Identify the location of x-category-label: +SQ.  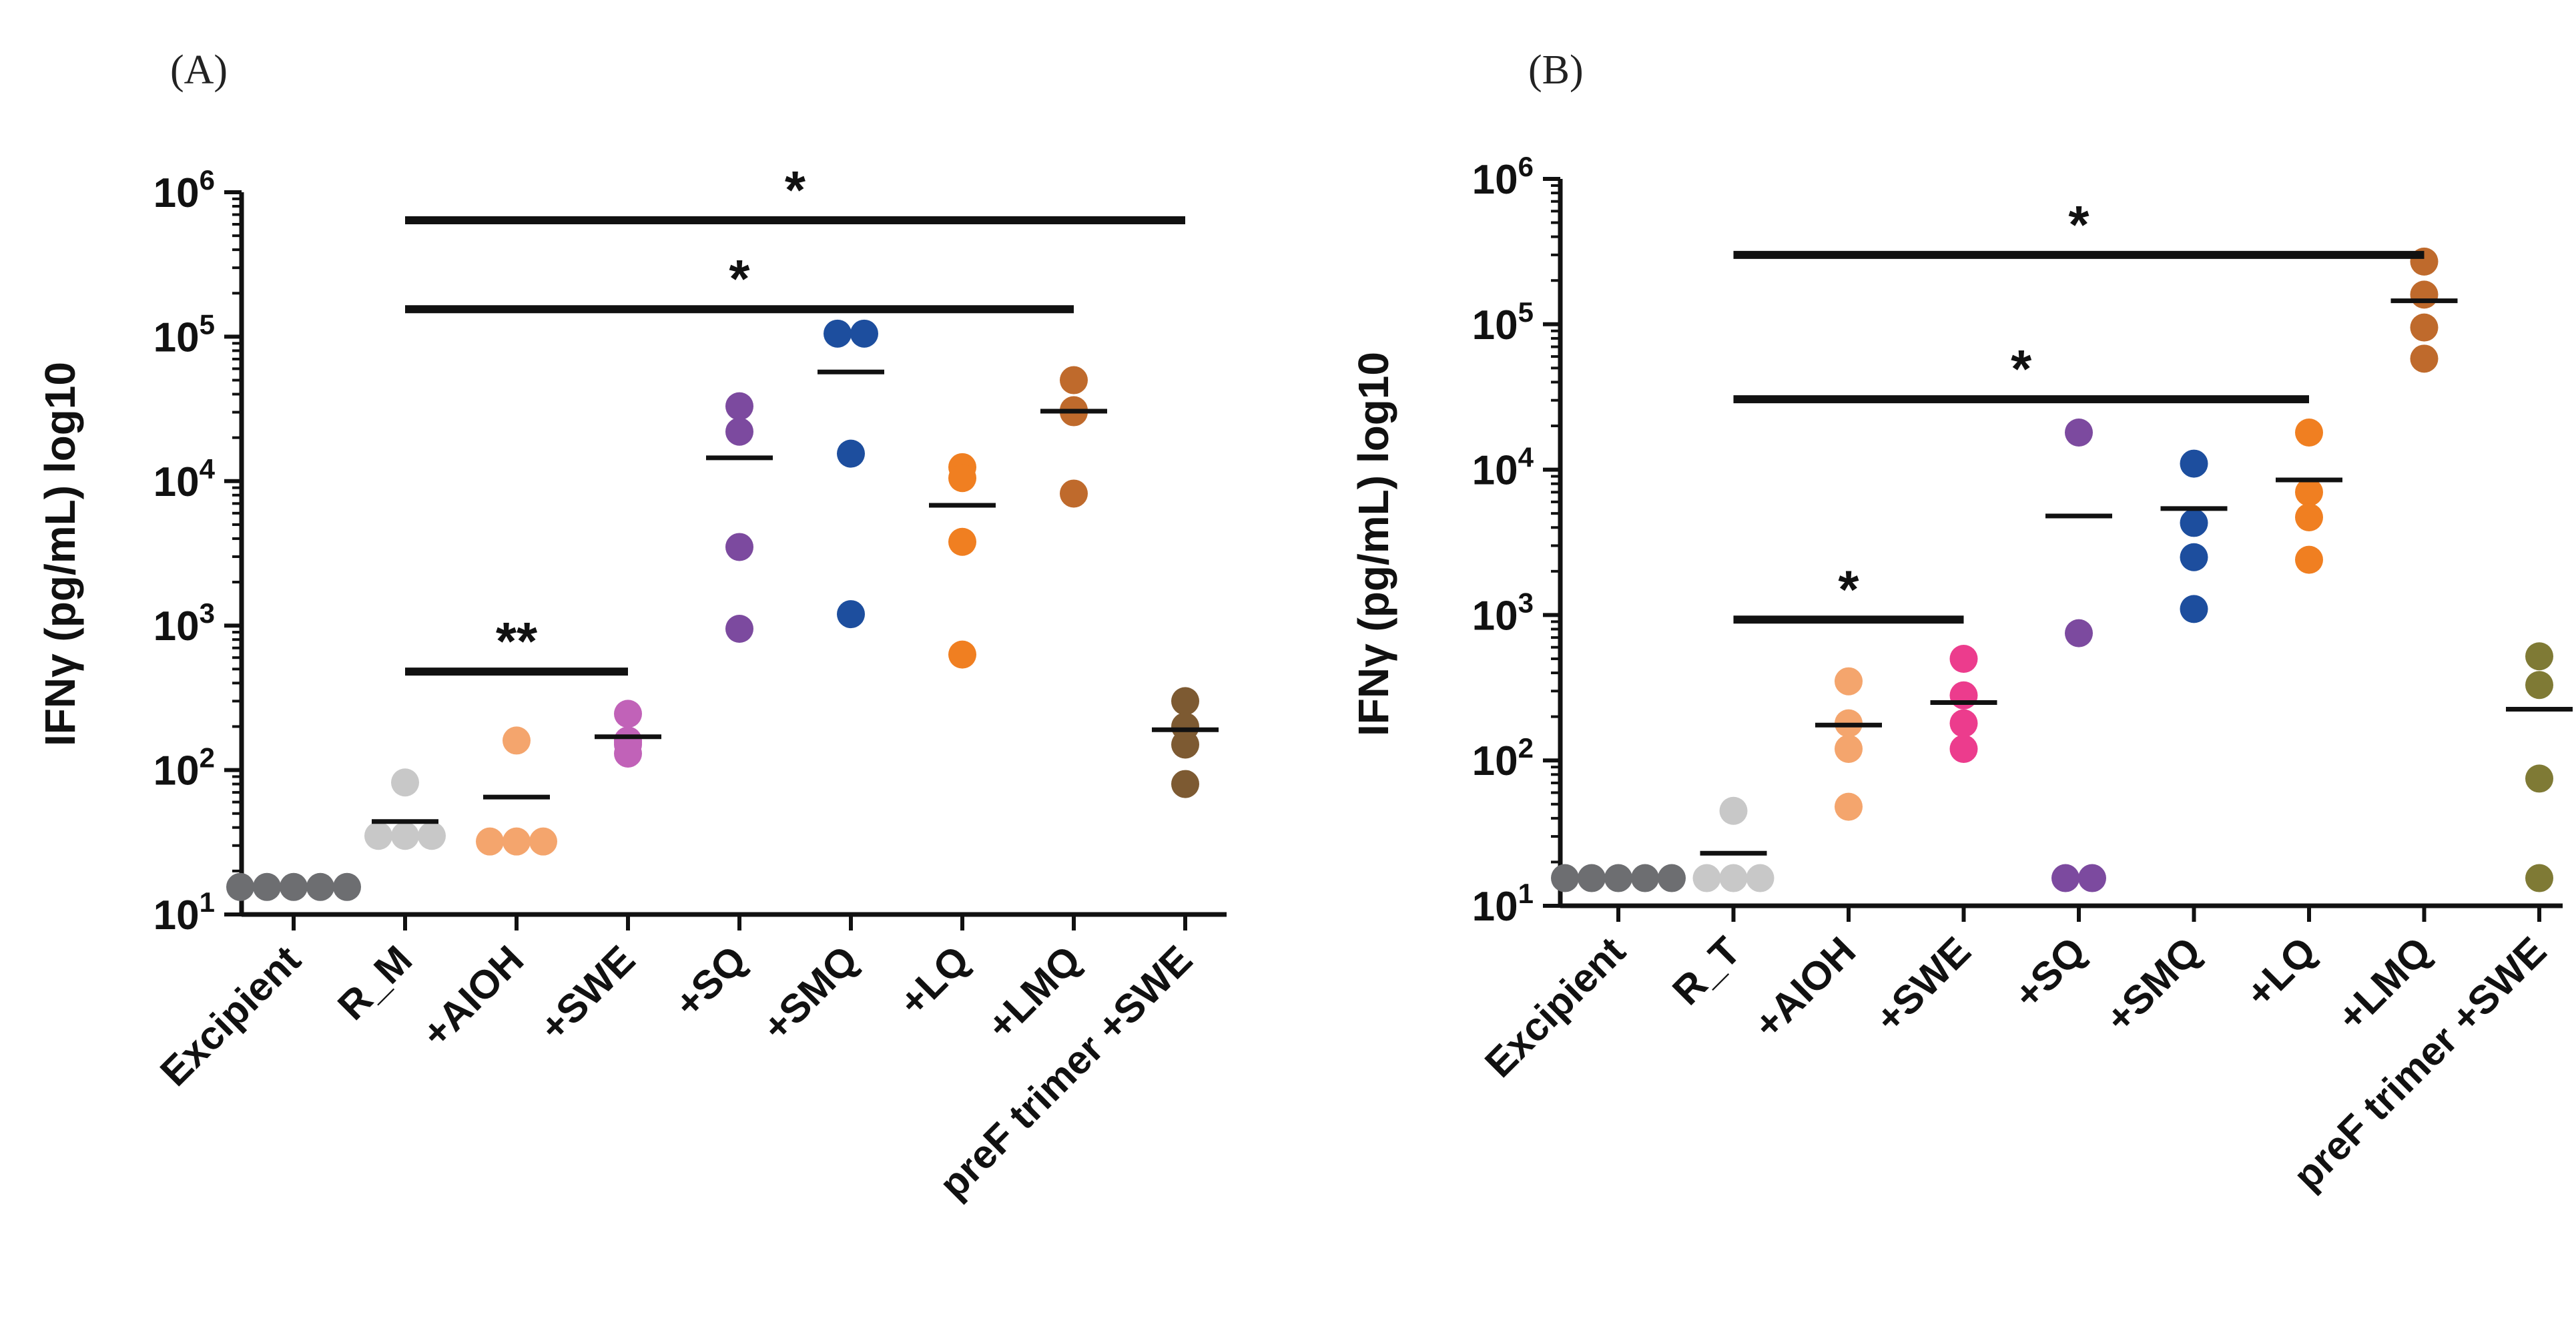
(2049, 972).